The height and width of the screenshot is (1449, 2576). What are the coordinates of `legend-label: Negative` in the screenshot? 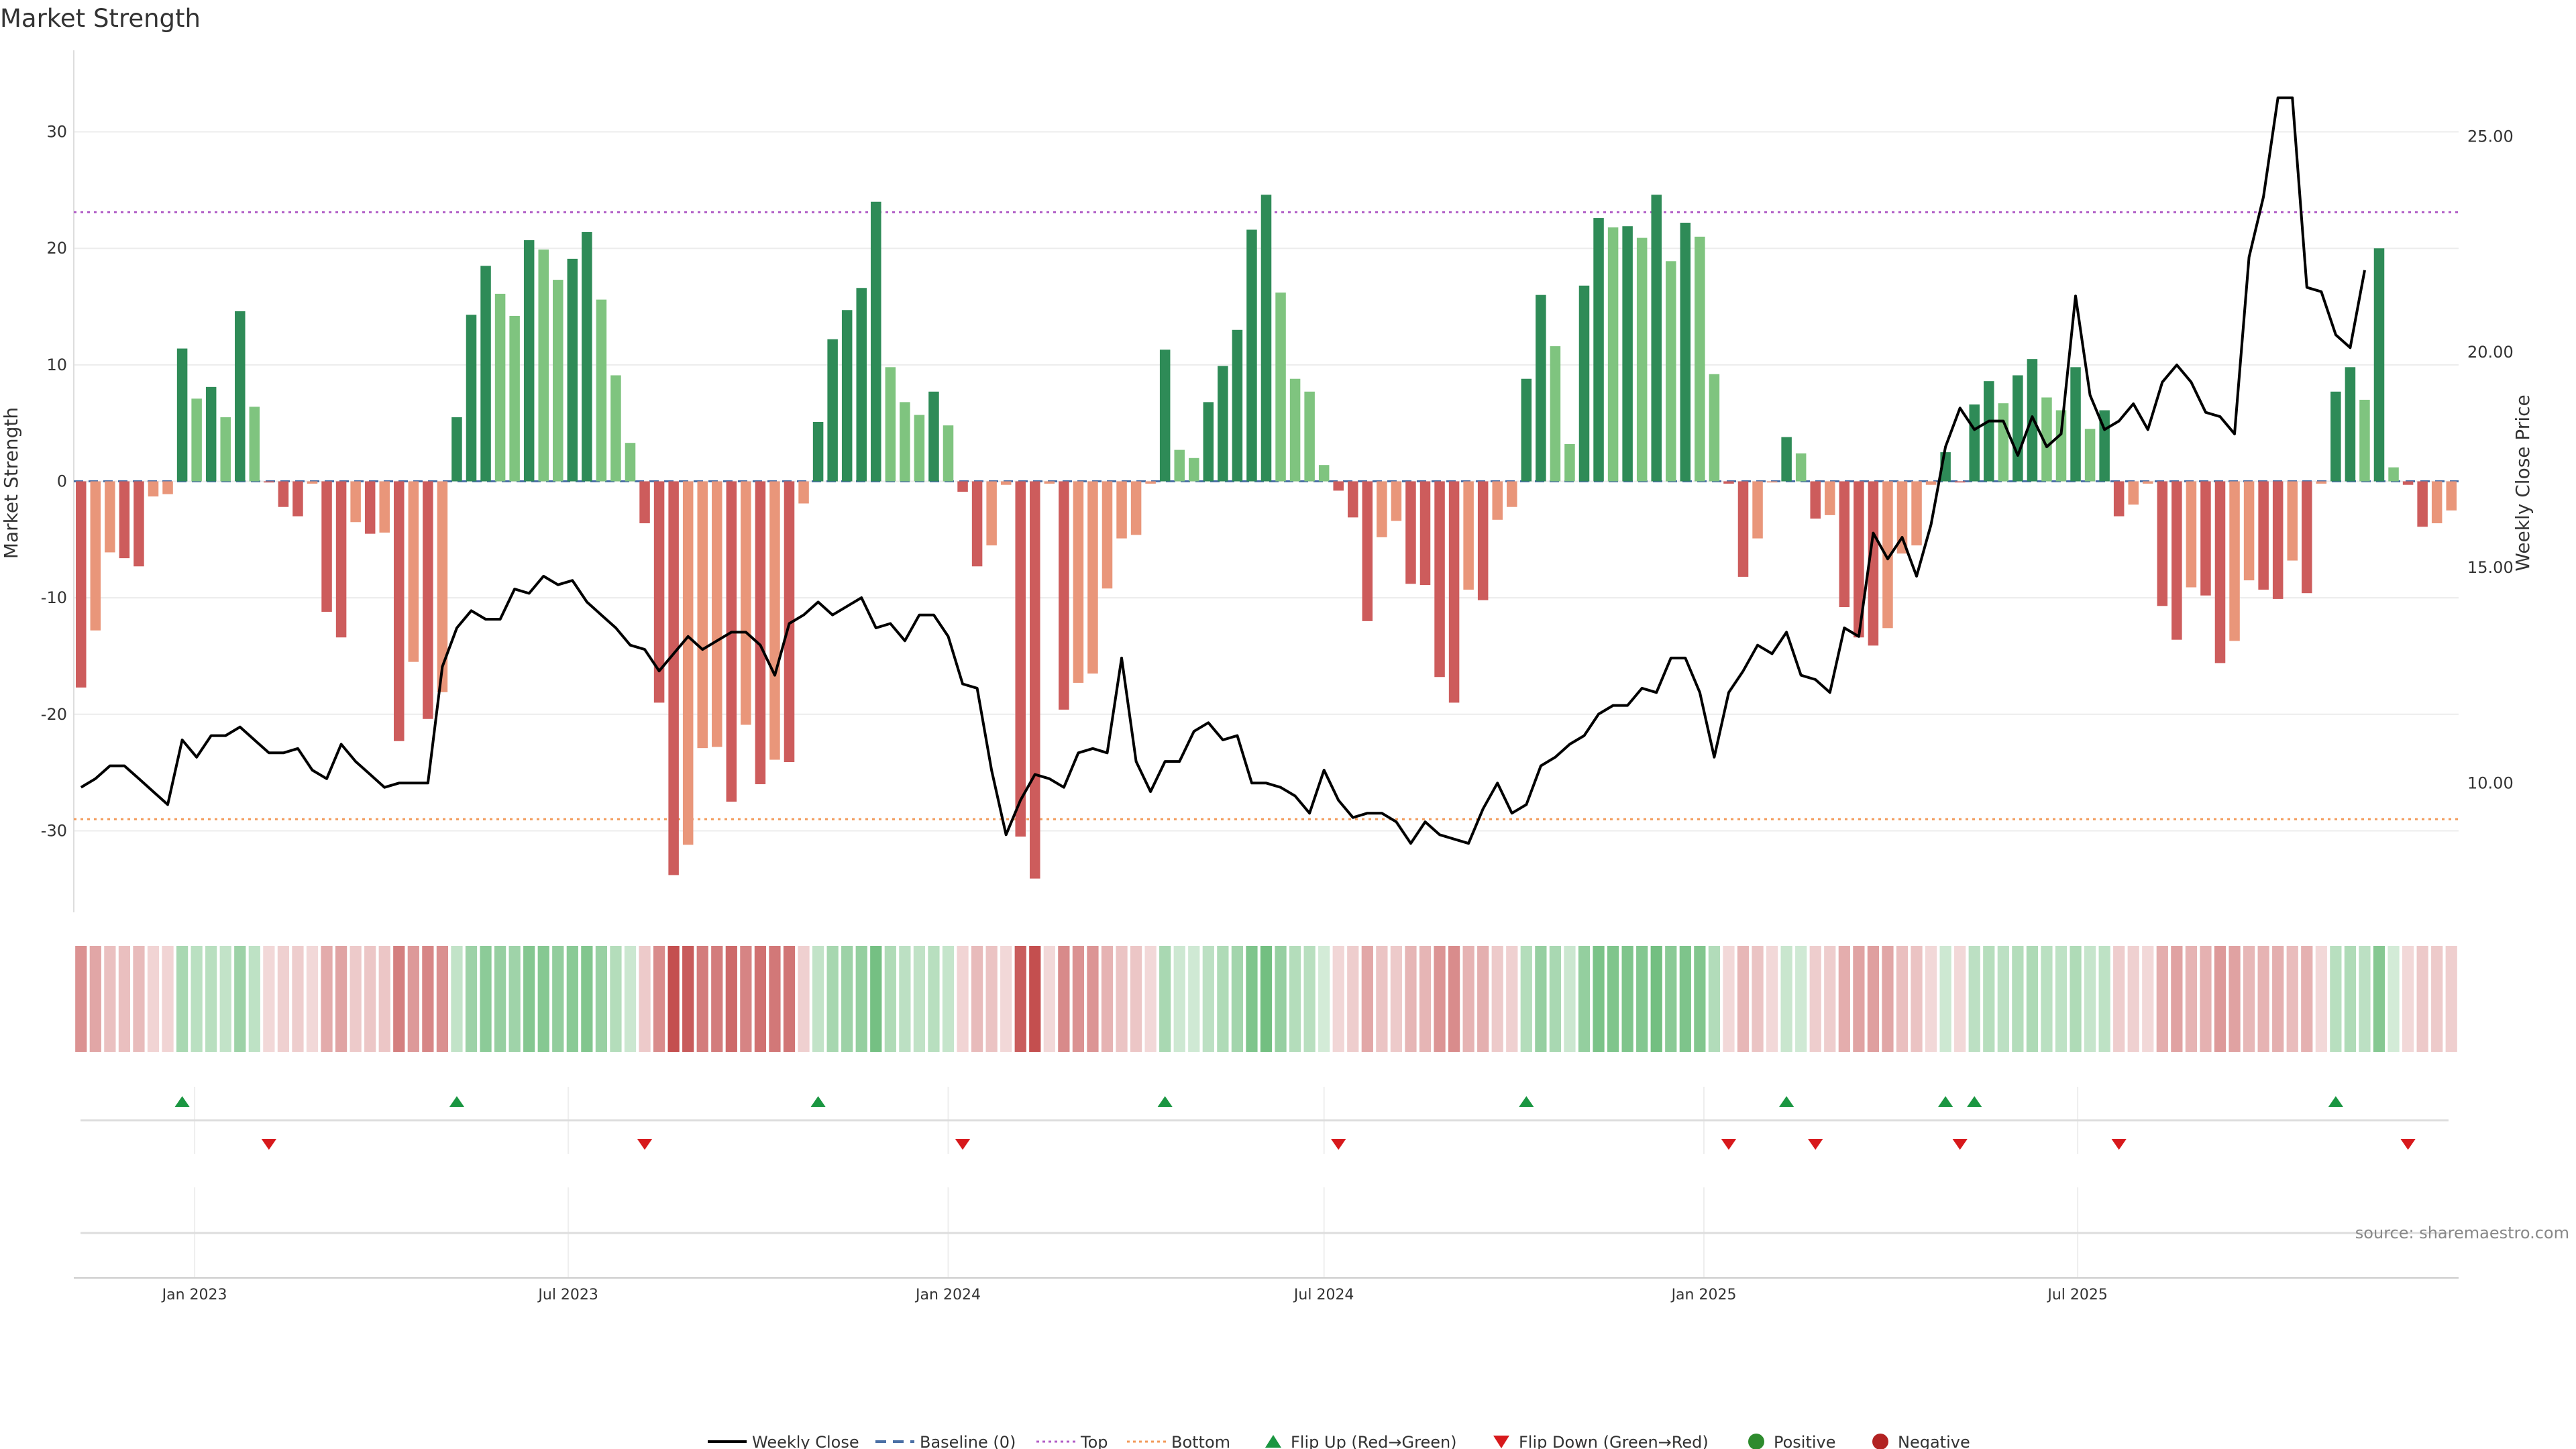 It's located at (1934, 1441).